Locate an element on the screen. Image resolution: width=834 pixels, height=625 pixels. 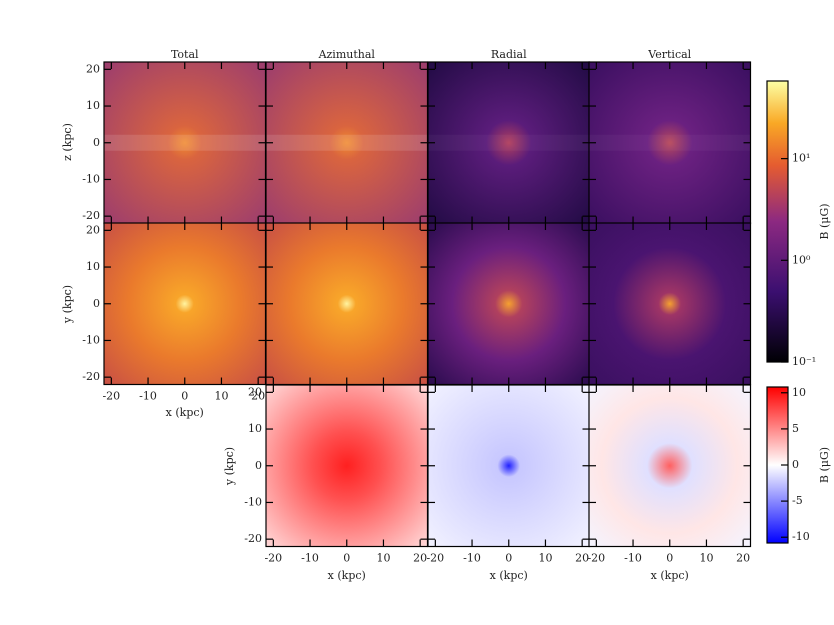
column-title: Total is located at coordinates (185, 54).